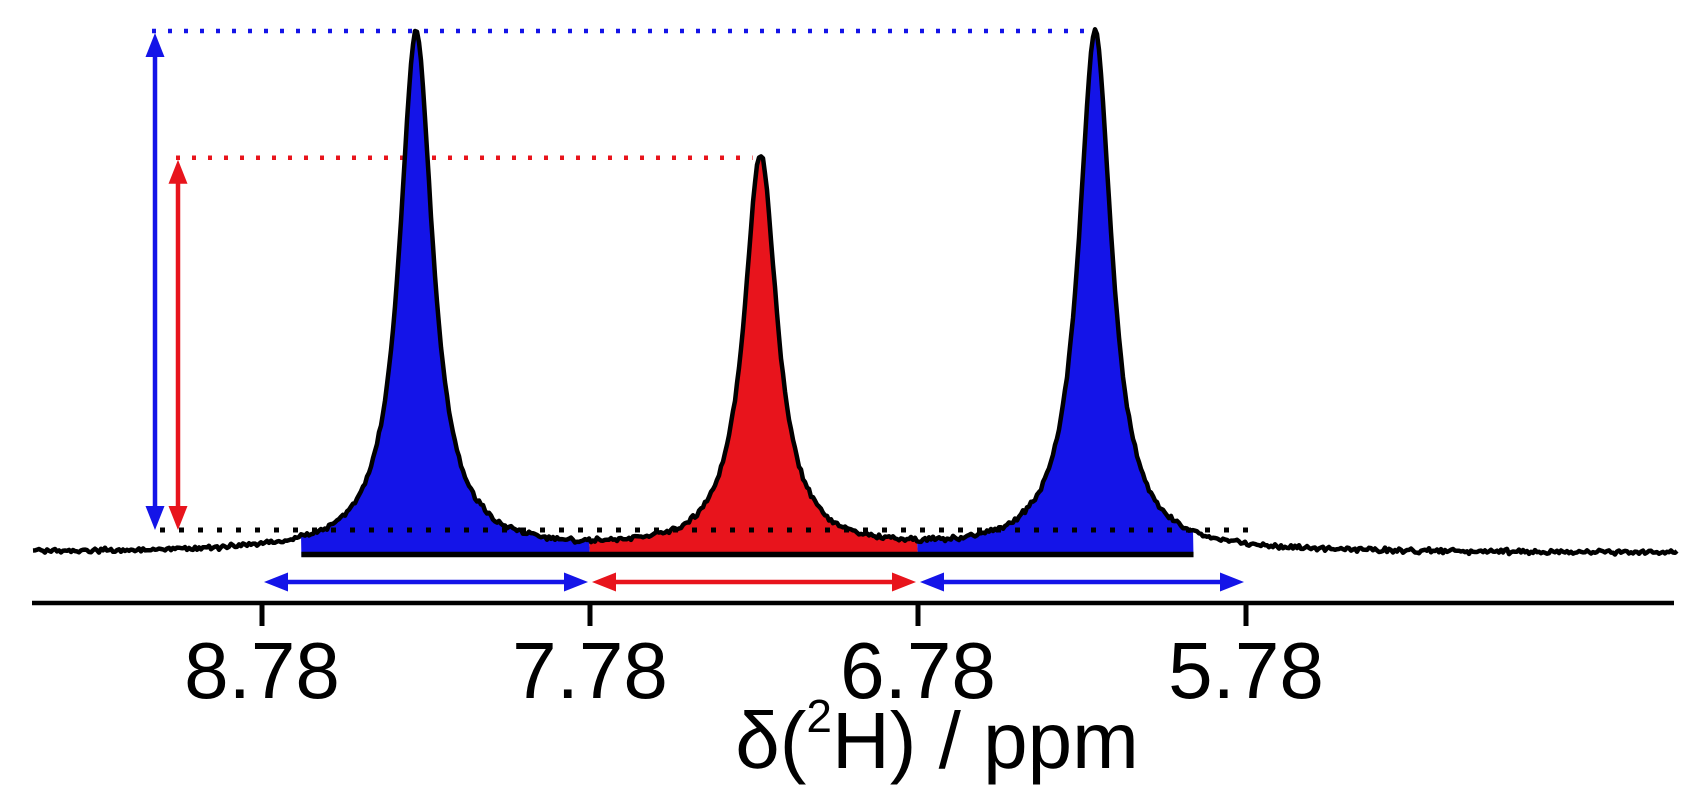  What do you see at coordinates (771, 740) in the screenshot?
I see `x-axis-title-prefix: δ(` at bounding box center [771, 740].